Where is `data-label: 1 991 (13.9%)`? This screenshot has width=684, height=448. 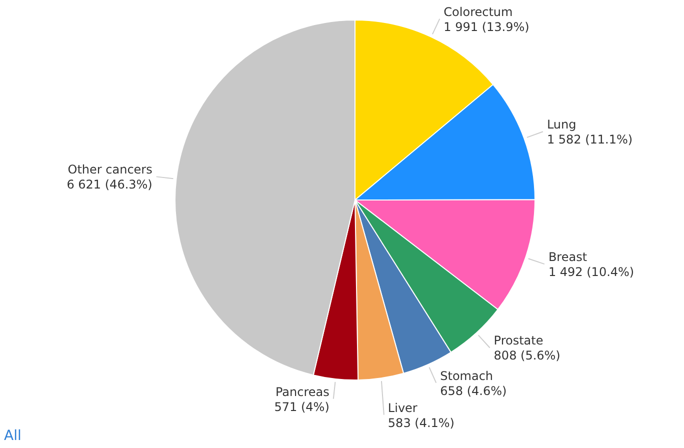 data-label: 1 991 (13.9%) is located at coordinates (487, 27).